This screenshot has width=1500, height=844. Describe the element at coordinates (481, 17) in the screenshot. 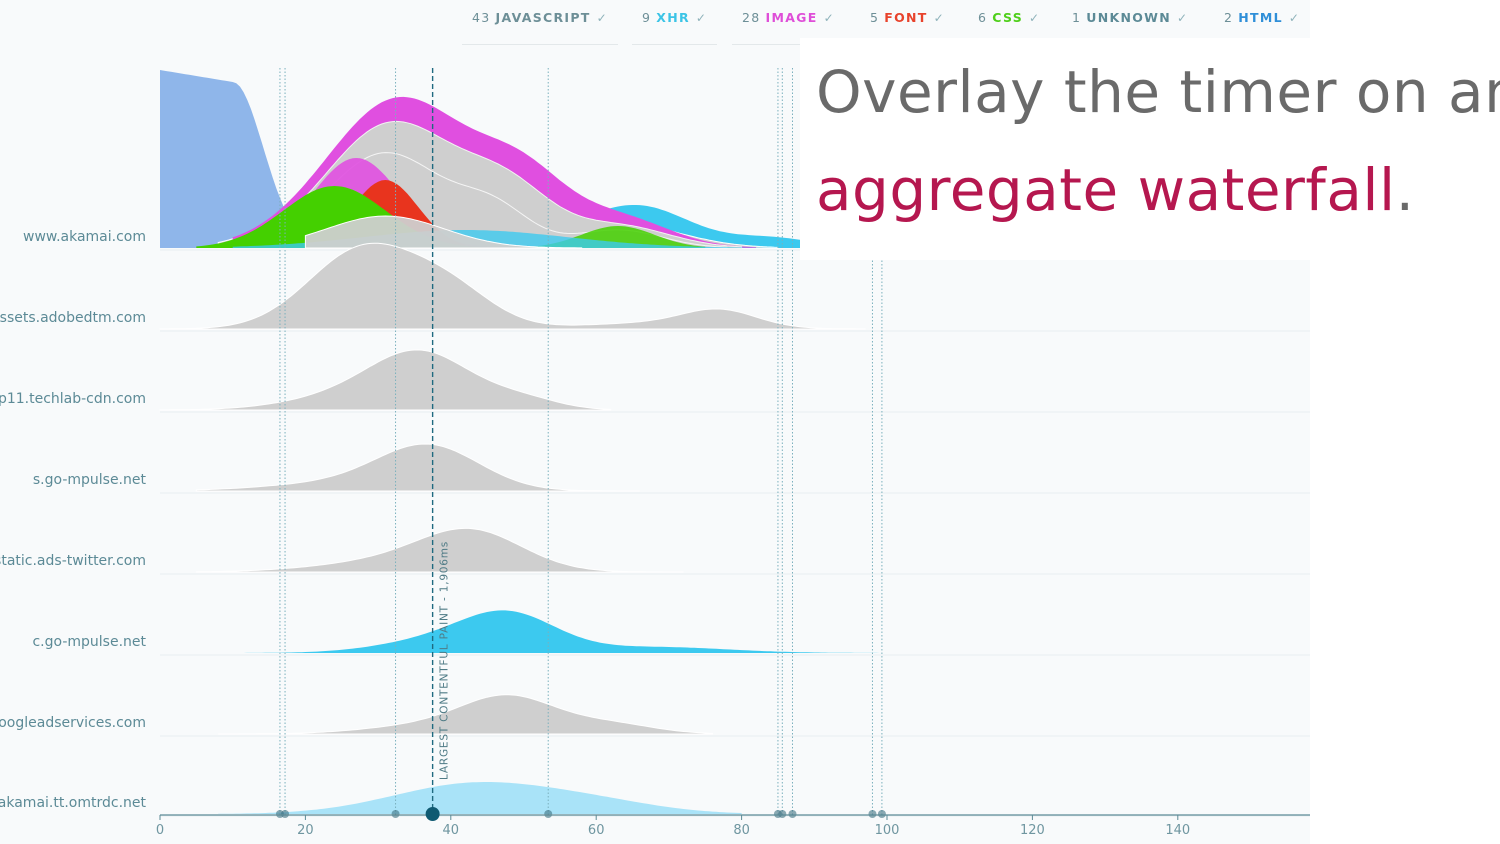

I see `legend-count: 43` at that location.